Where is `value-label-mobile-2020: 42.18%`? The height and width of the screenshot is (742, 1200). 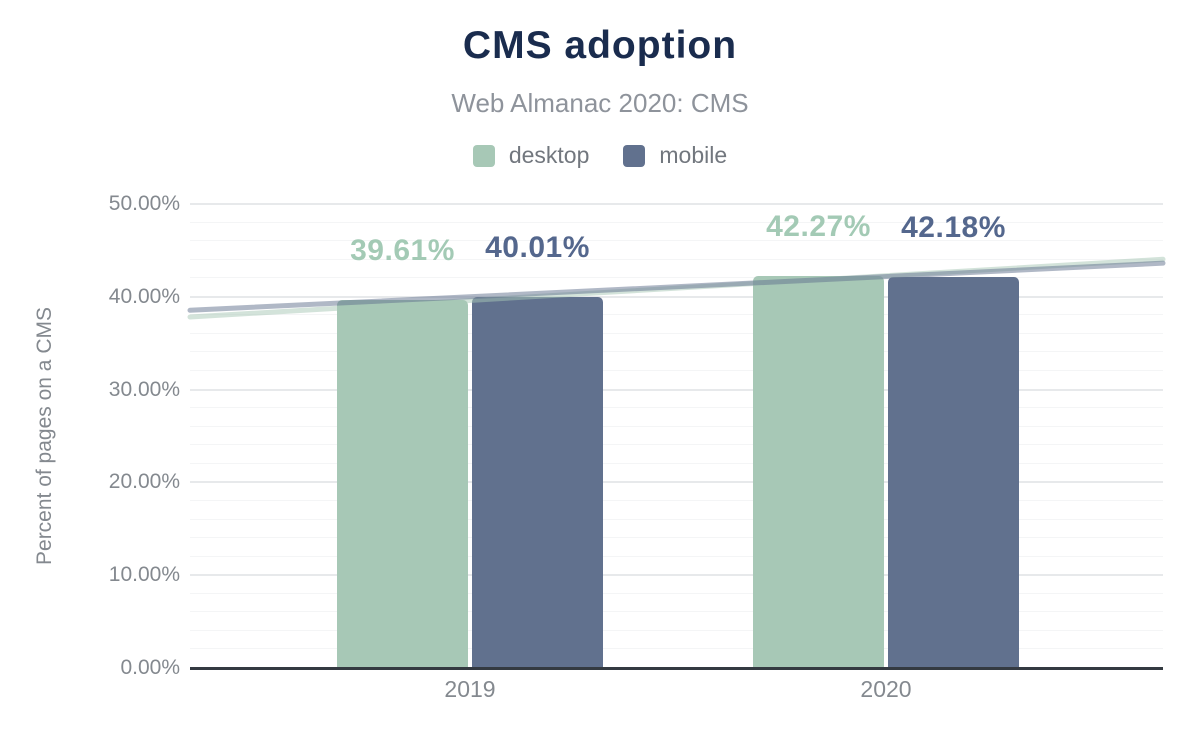
value-label-mobile-2020: 42.18% is located at coordinates (953, 227).